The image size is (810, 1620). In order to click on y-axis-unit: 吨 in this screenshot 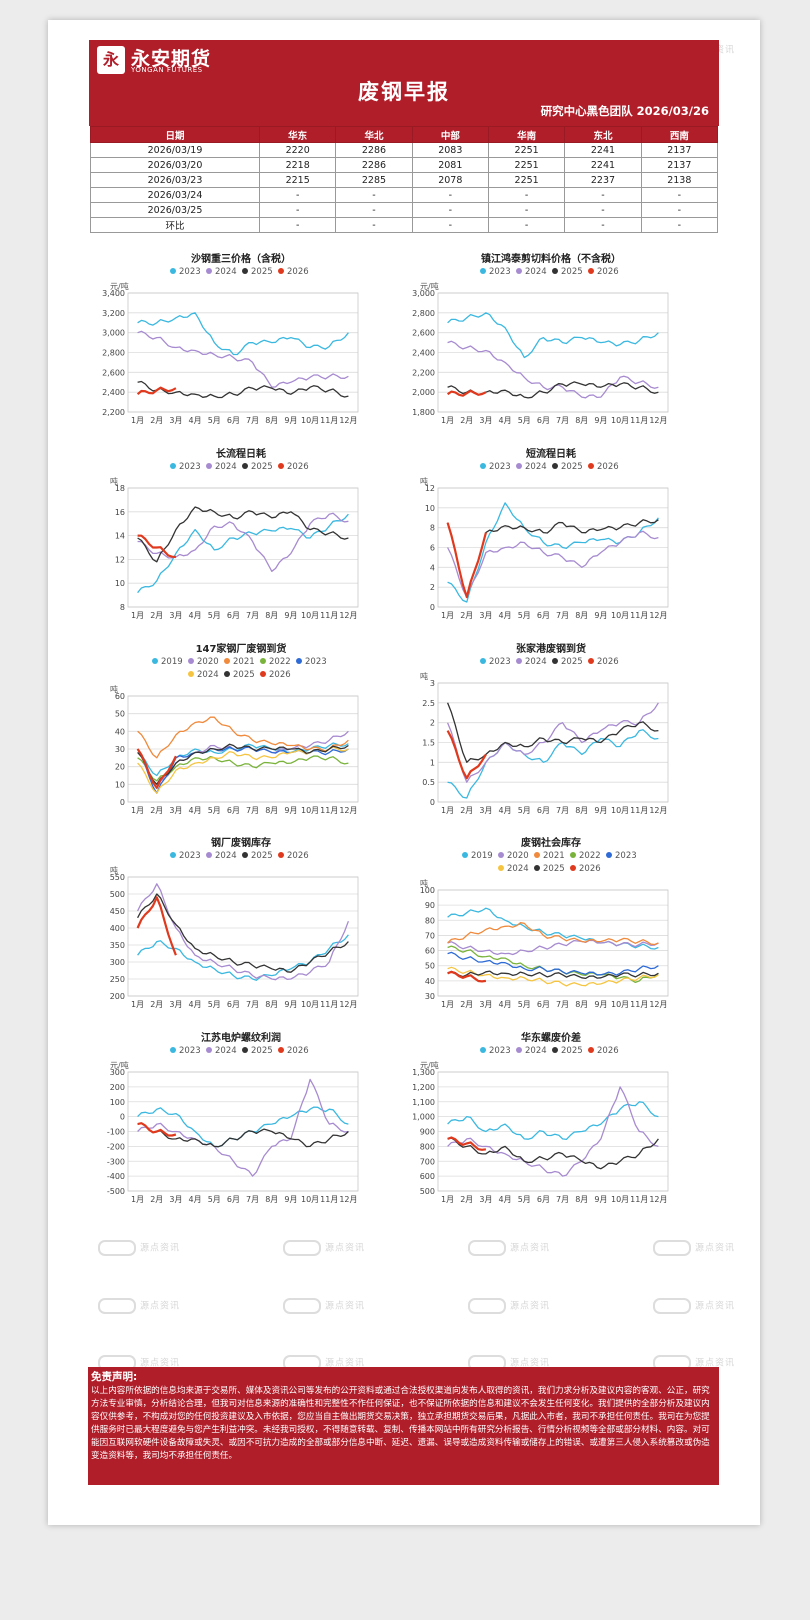, I will do `click(114, 481)`.